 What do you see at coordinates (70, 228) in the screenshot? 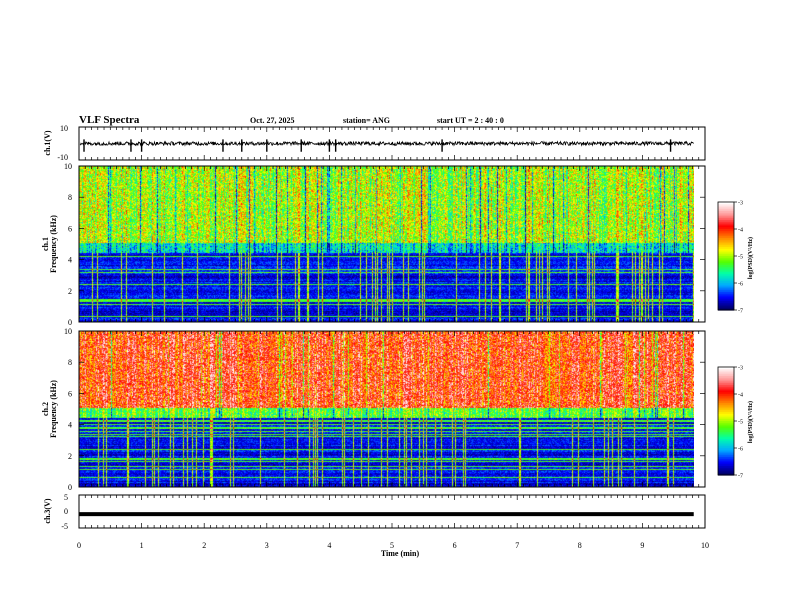
I see `ch1-spec-ytick-label: 6` at bounding box center [70, 228].